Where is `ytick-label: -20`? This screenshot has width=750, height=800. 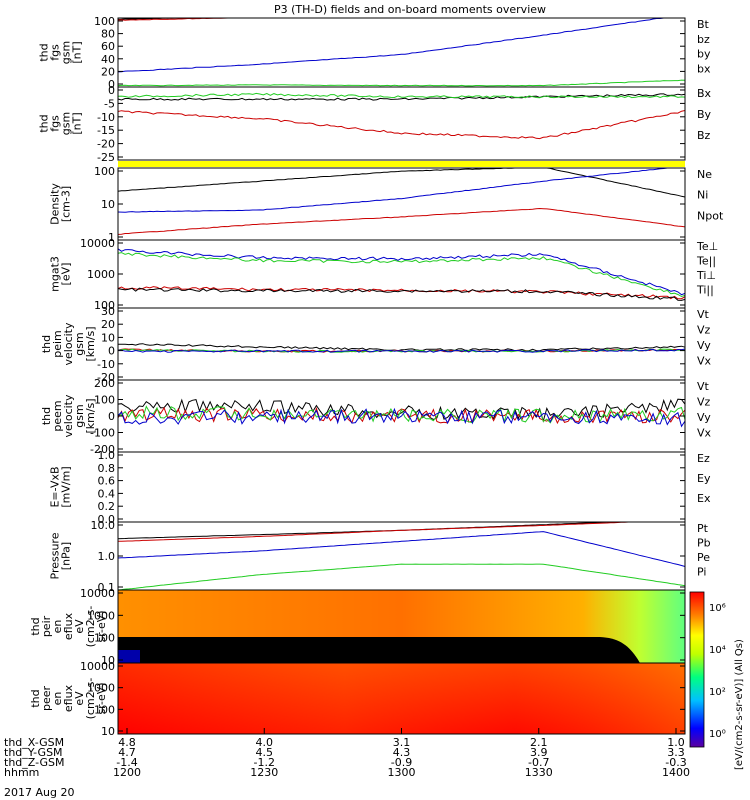 ytick-label: -20 is located at coordinates (106, 144).